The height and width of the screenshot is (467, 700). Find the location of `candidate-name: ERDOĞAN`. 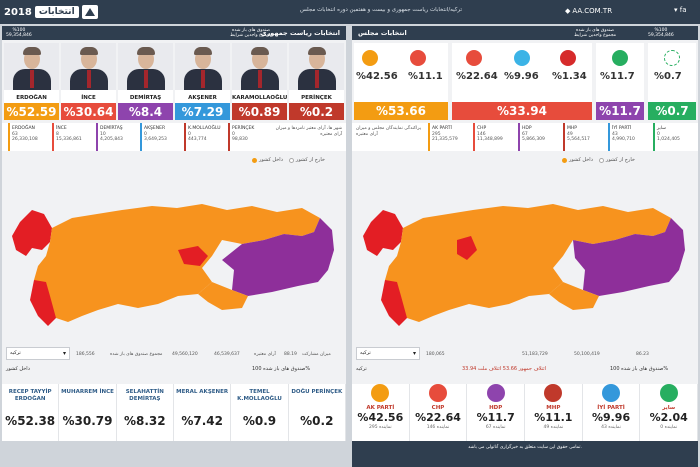

candidate-name: ERDOĞAN is located at coordinates (31, 98).